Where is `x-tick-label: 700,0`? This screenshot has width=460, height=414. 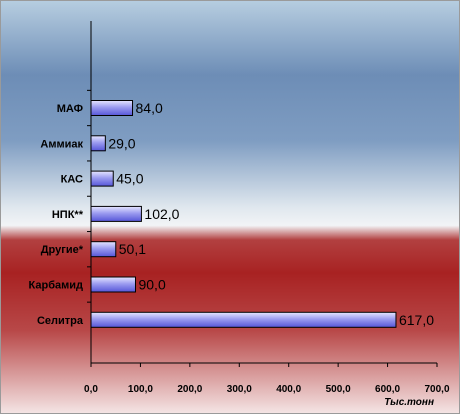 x-tick-label: 700,0 is located at coordinates (436, 389).